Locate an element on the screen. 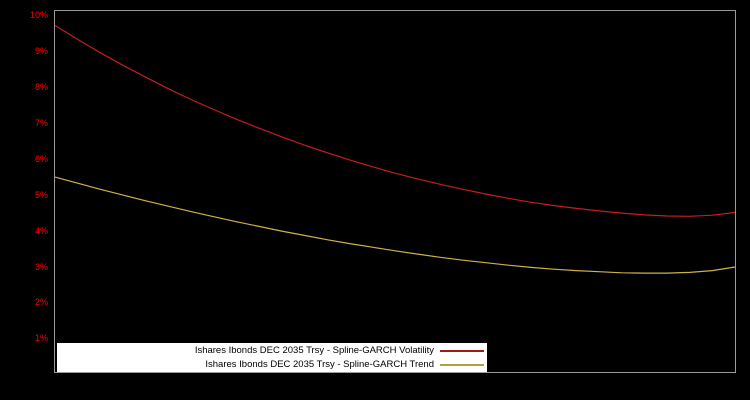 The image size is (750, 400). y-tick-label: 8% is located at coordinates (41, 86).